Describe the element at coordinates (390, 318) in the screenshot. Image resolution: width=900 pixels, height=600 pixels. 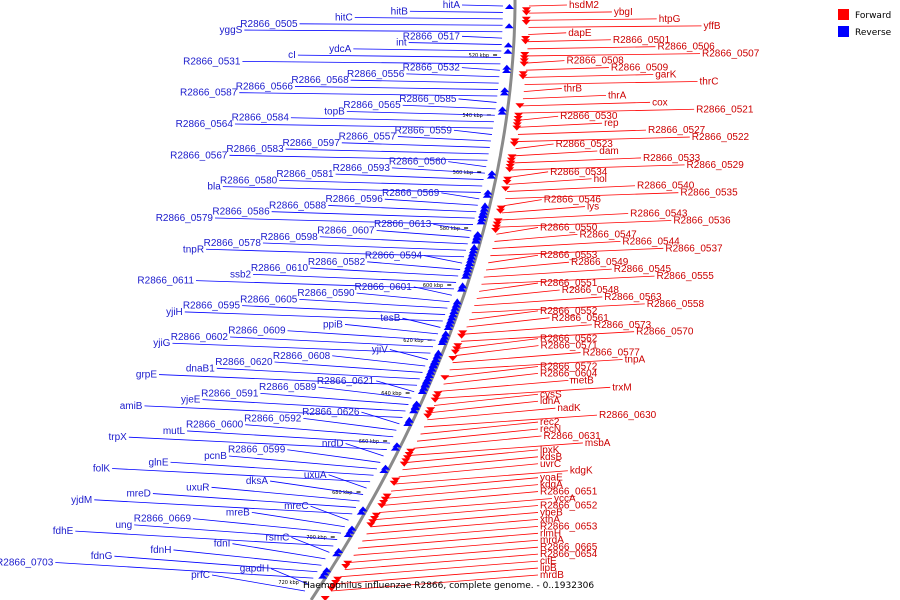
I see `reverse-gene-label: tesB` at that location.